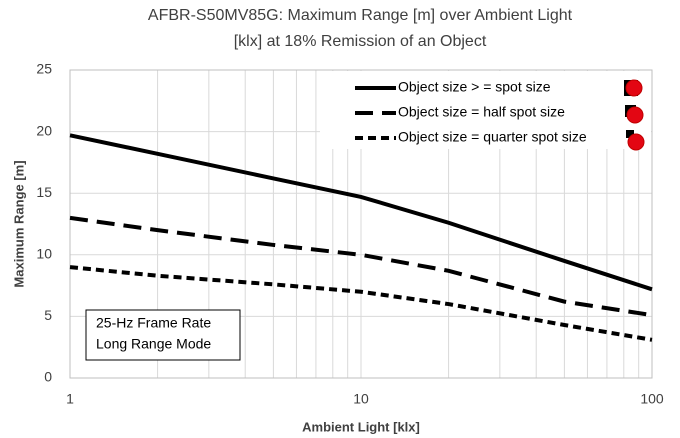 The height and width of the screenshot is (438, 680). Describe the element at coordinates (48, 377) in the screenshot. I see `y-tick-label: 0` at that location.